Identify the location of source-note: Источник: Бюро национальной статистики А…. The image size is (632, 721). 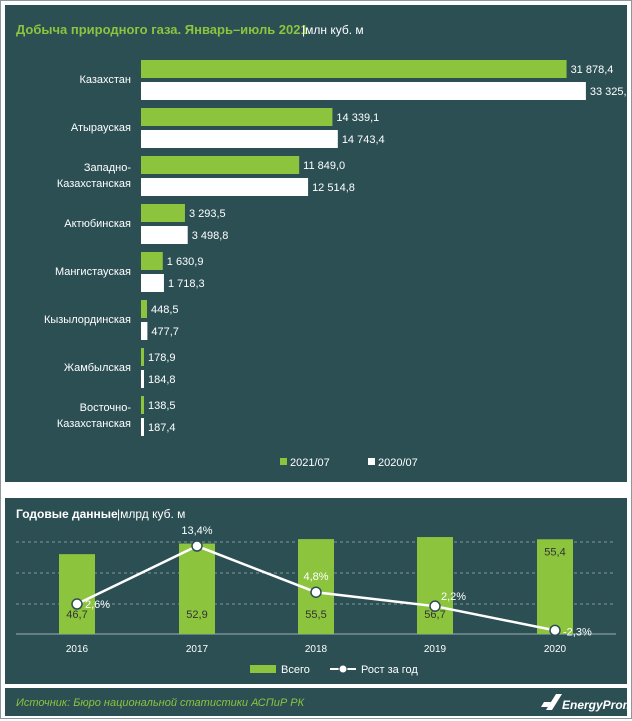
(160, 703).